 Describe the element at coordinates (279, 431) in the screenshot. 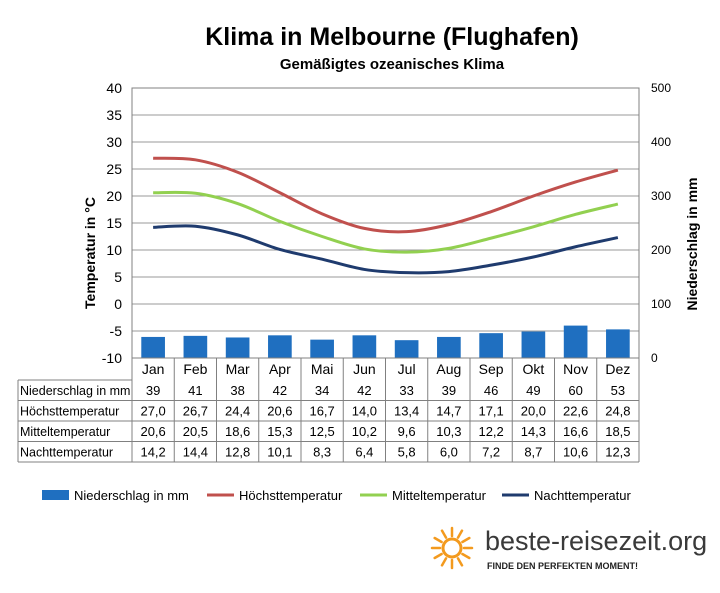

I see `table-cell: 15,3` at that location.